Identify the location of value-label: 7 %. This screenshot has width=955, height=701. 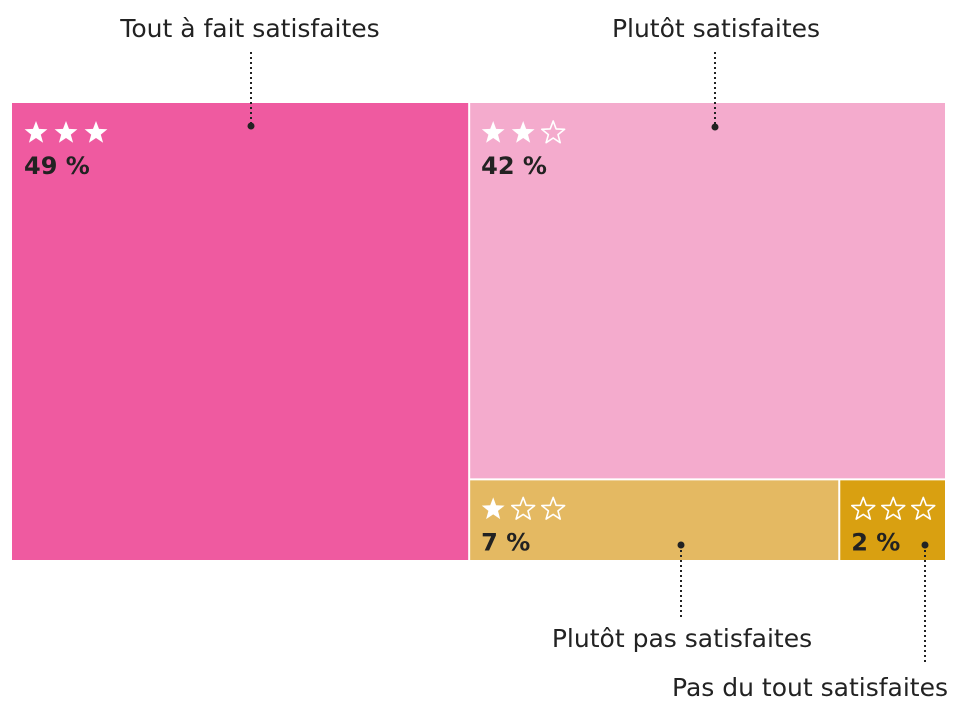
(505, 542).